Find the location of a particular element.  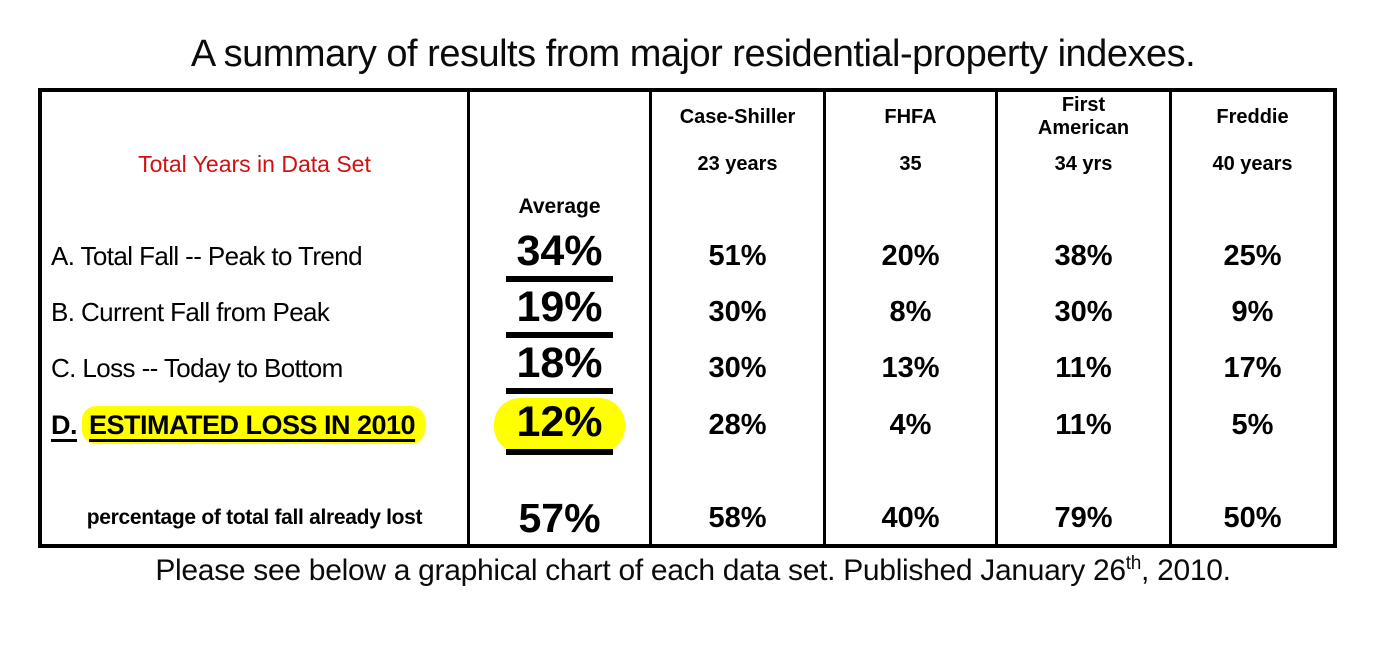

fhfa-bottom-value: 40% is located at coordinates (910, 517).